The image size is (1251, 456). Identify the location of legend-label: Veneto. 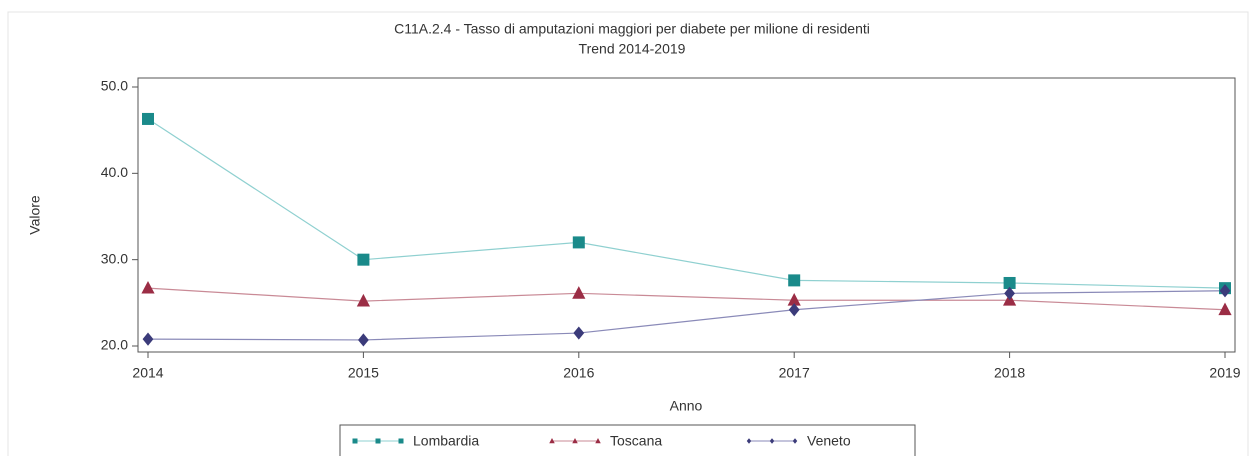
(829, 441).